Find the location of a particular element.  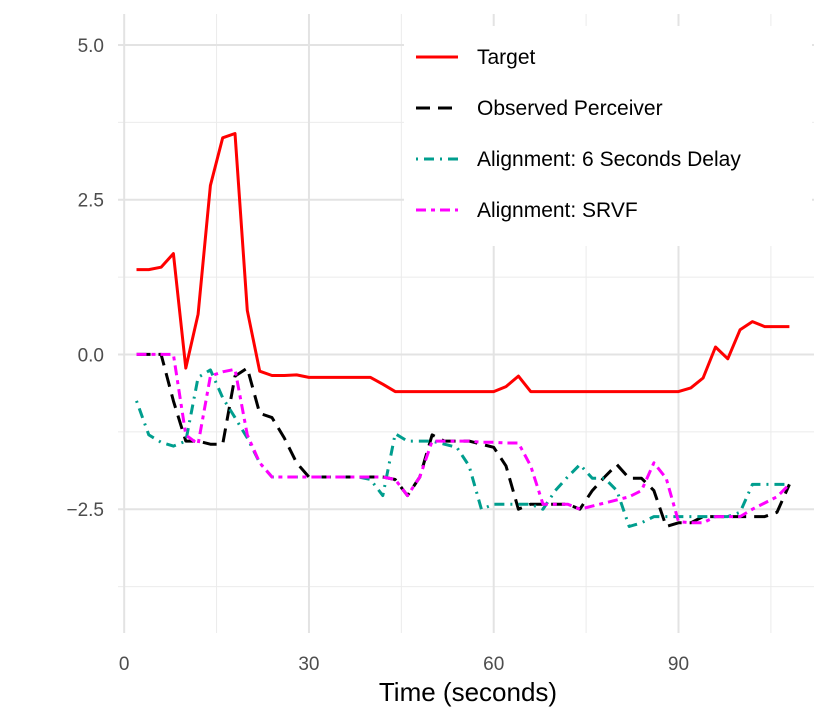

y-tick-label-2: 0.0 is located at coordinates (91, 355).